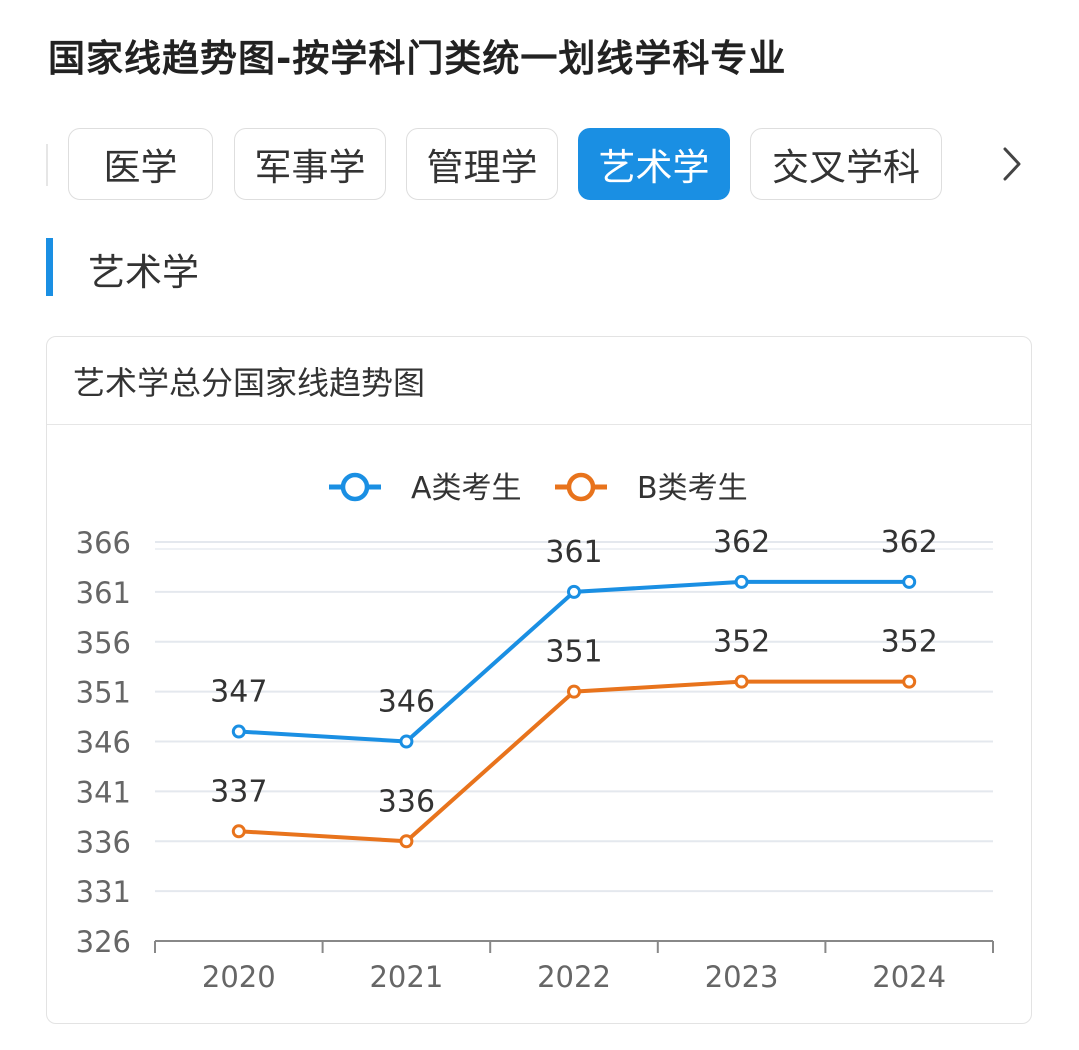 The height and width of the screenshot is (1050, 1079). Describe the element at coordinates (742, 977) in the screenshot. I see `x-tick-label: 2023` at that location.